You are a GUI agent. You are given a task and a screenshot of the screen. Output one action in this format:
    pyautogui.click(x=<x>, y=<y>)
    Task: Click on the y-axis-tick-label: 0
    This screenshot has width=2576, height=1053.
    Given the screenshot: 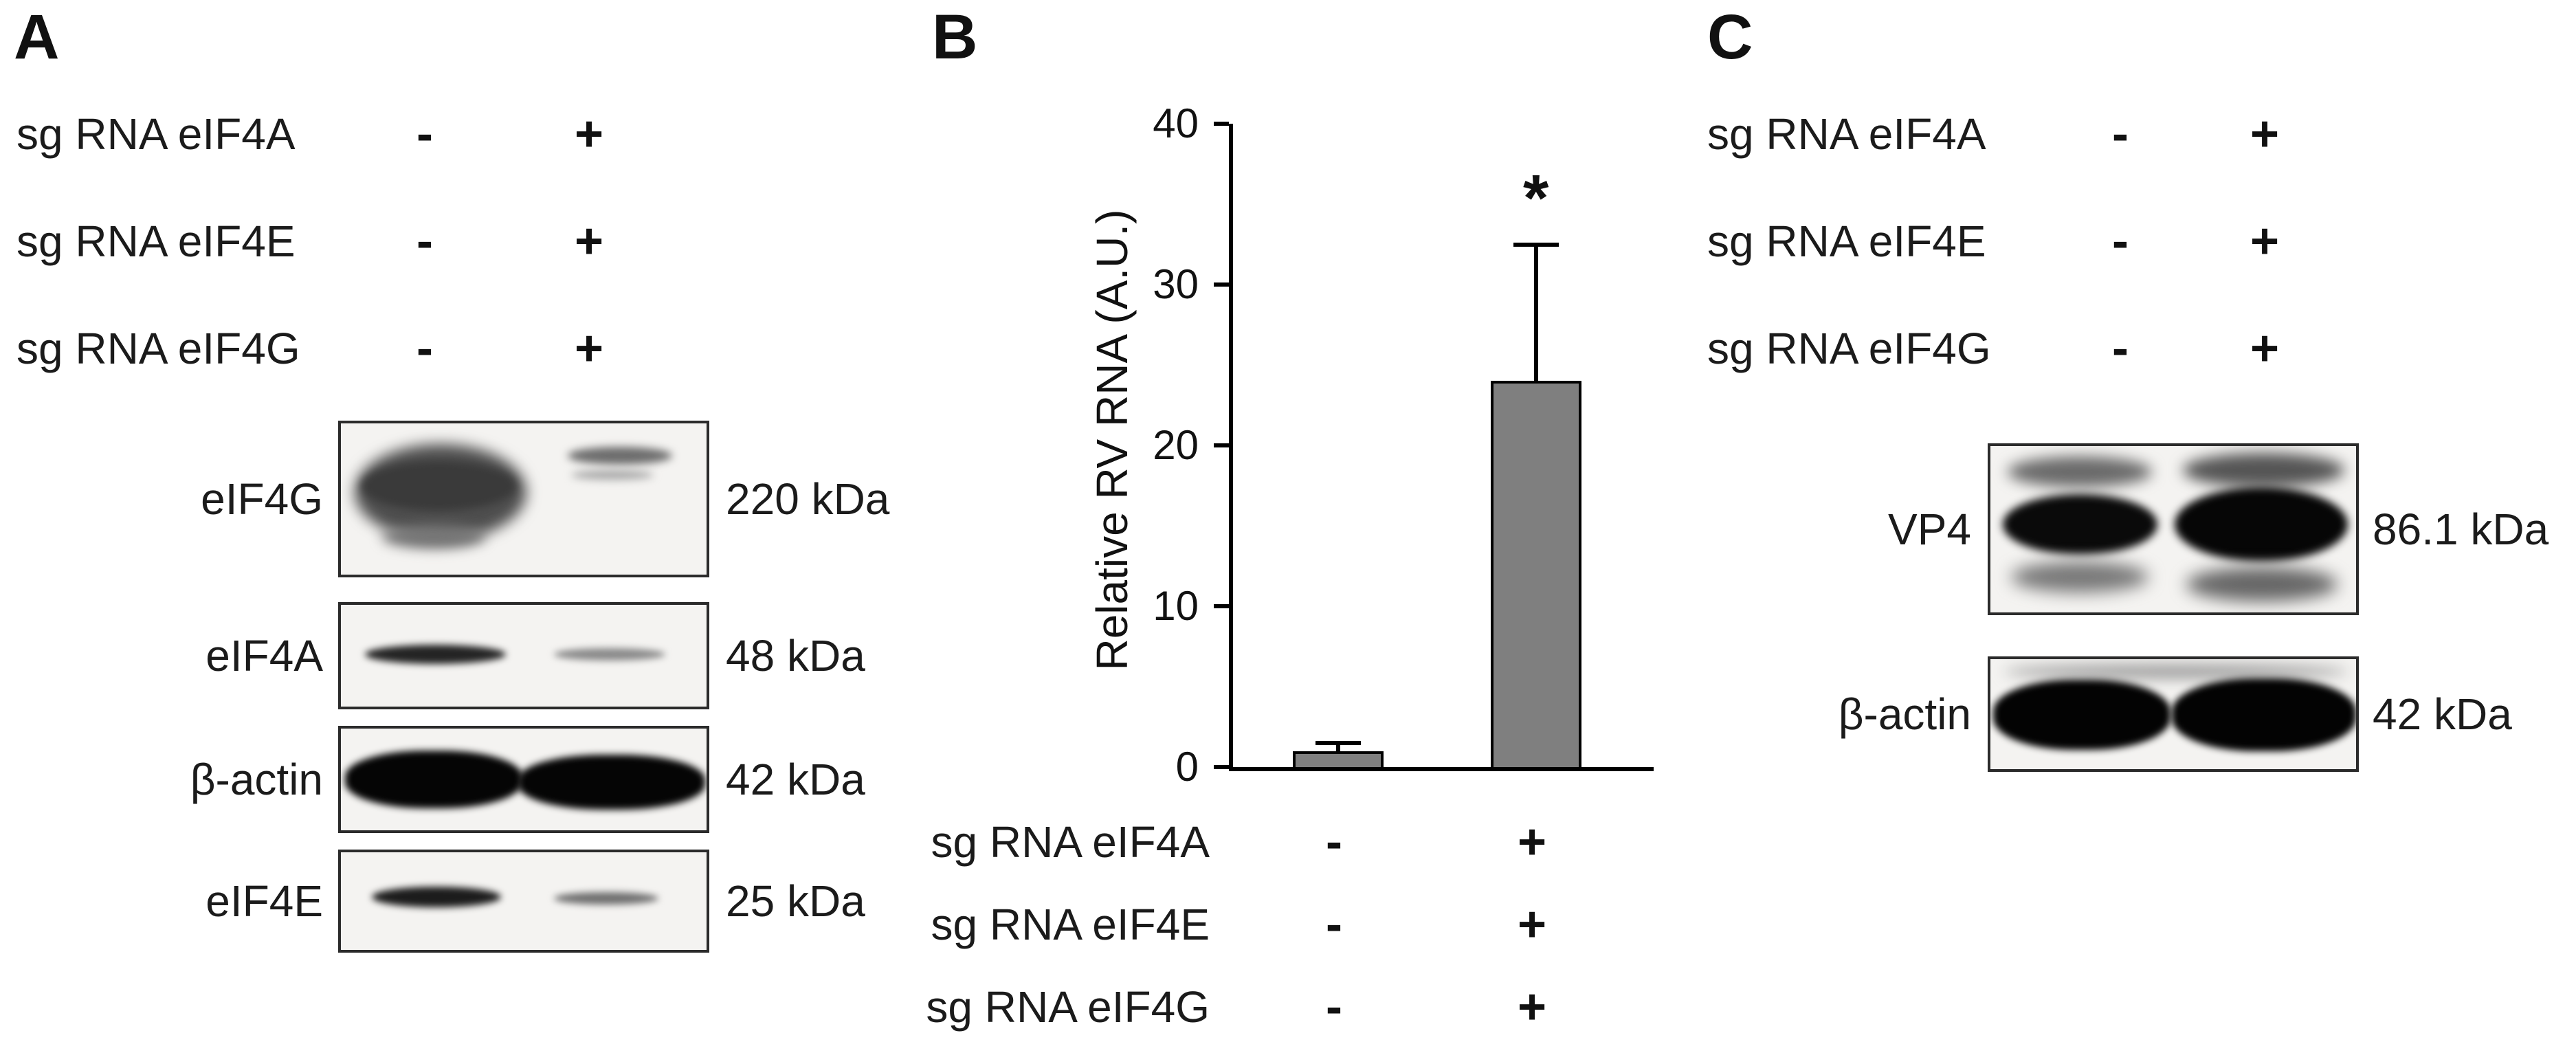 What is the action you would take?
    pyautogui.click(x=1187, y=767)
    